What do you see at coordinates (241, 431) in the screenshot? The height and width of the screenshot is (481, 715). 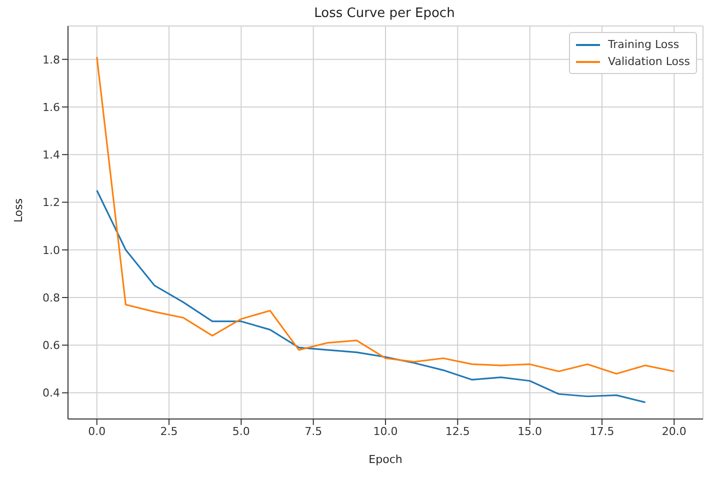 I see `x-tick-label: 5.0` at bounding box center [241, 431].